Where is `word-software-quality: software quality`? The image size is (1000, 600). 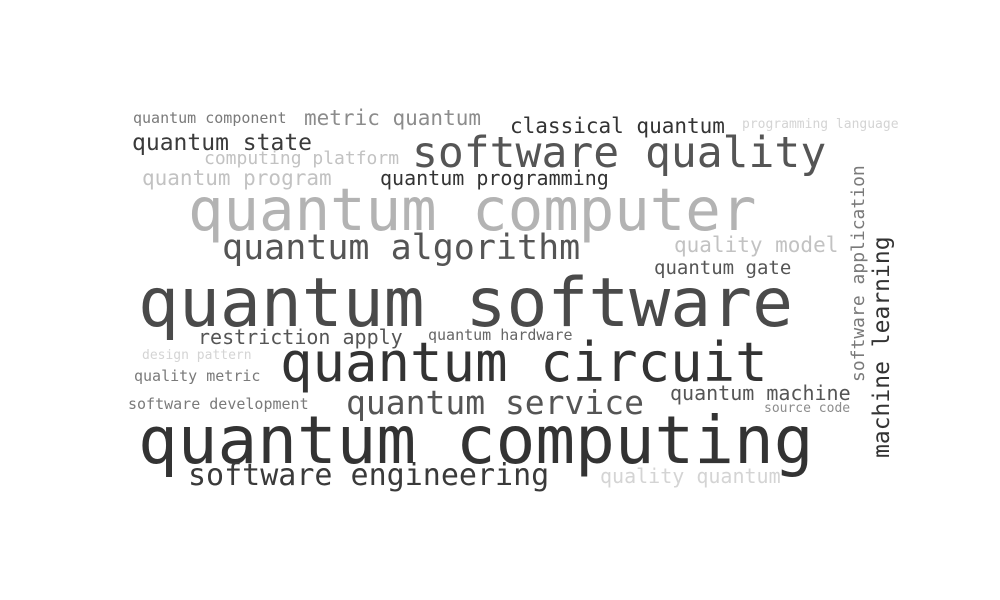 word-software-quality: software quality is located at coordinates (619, 153).